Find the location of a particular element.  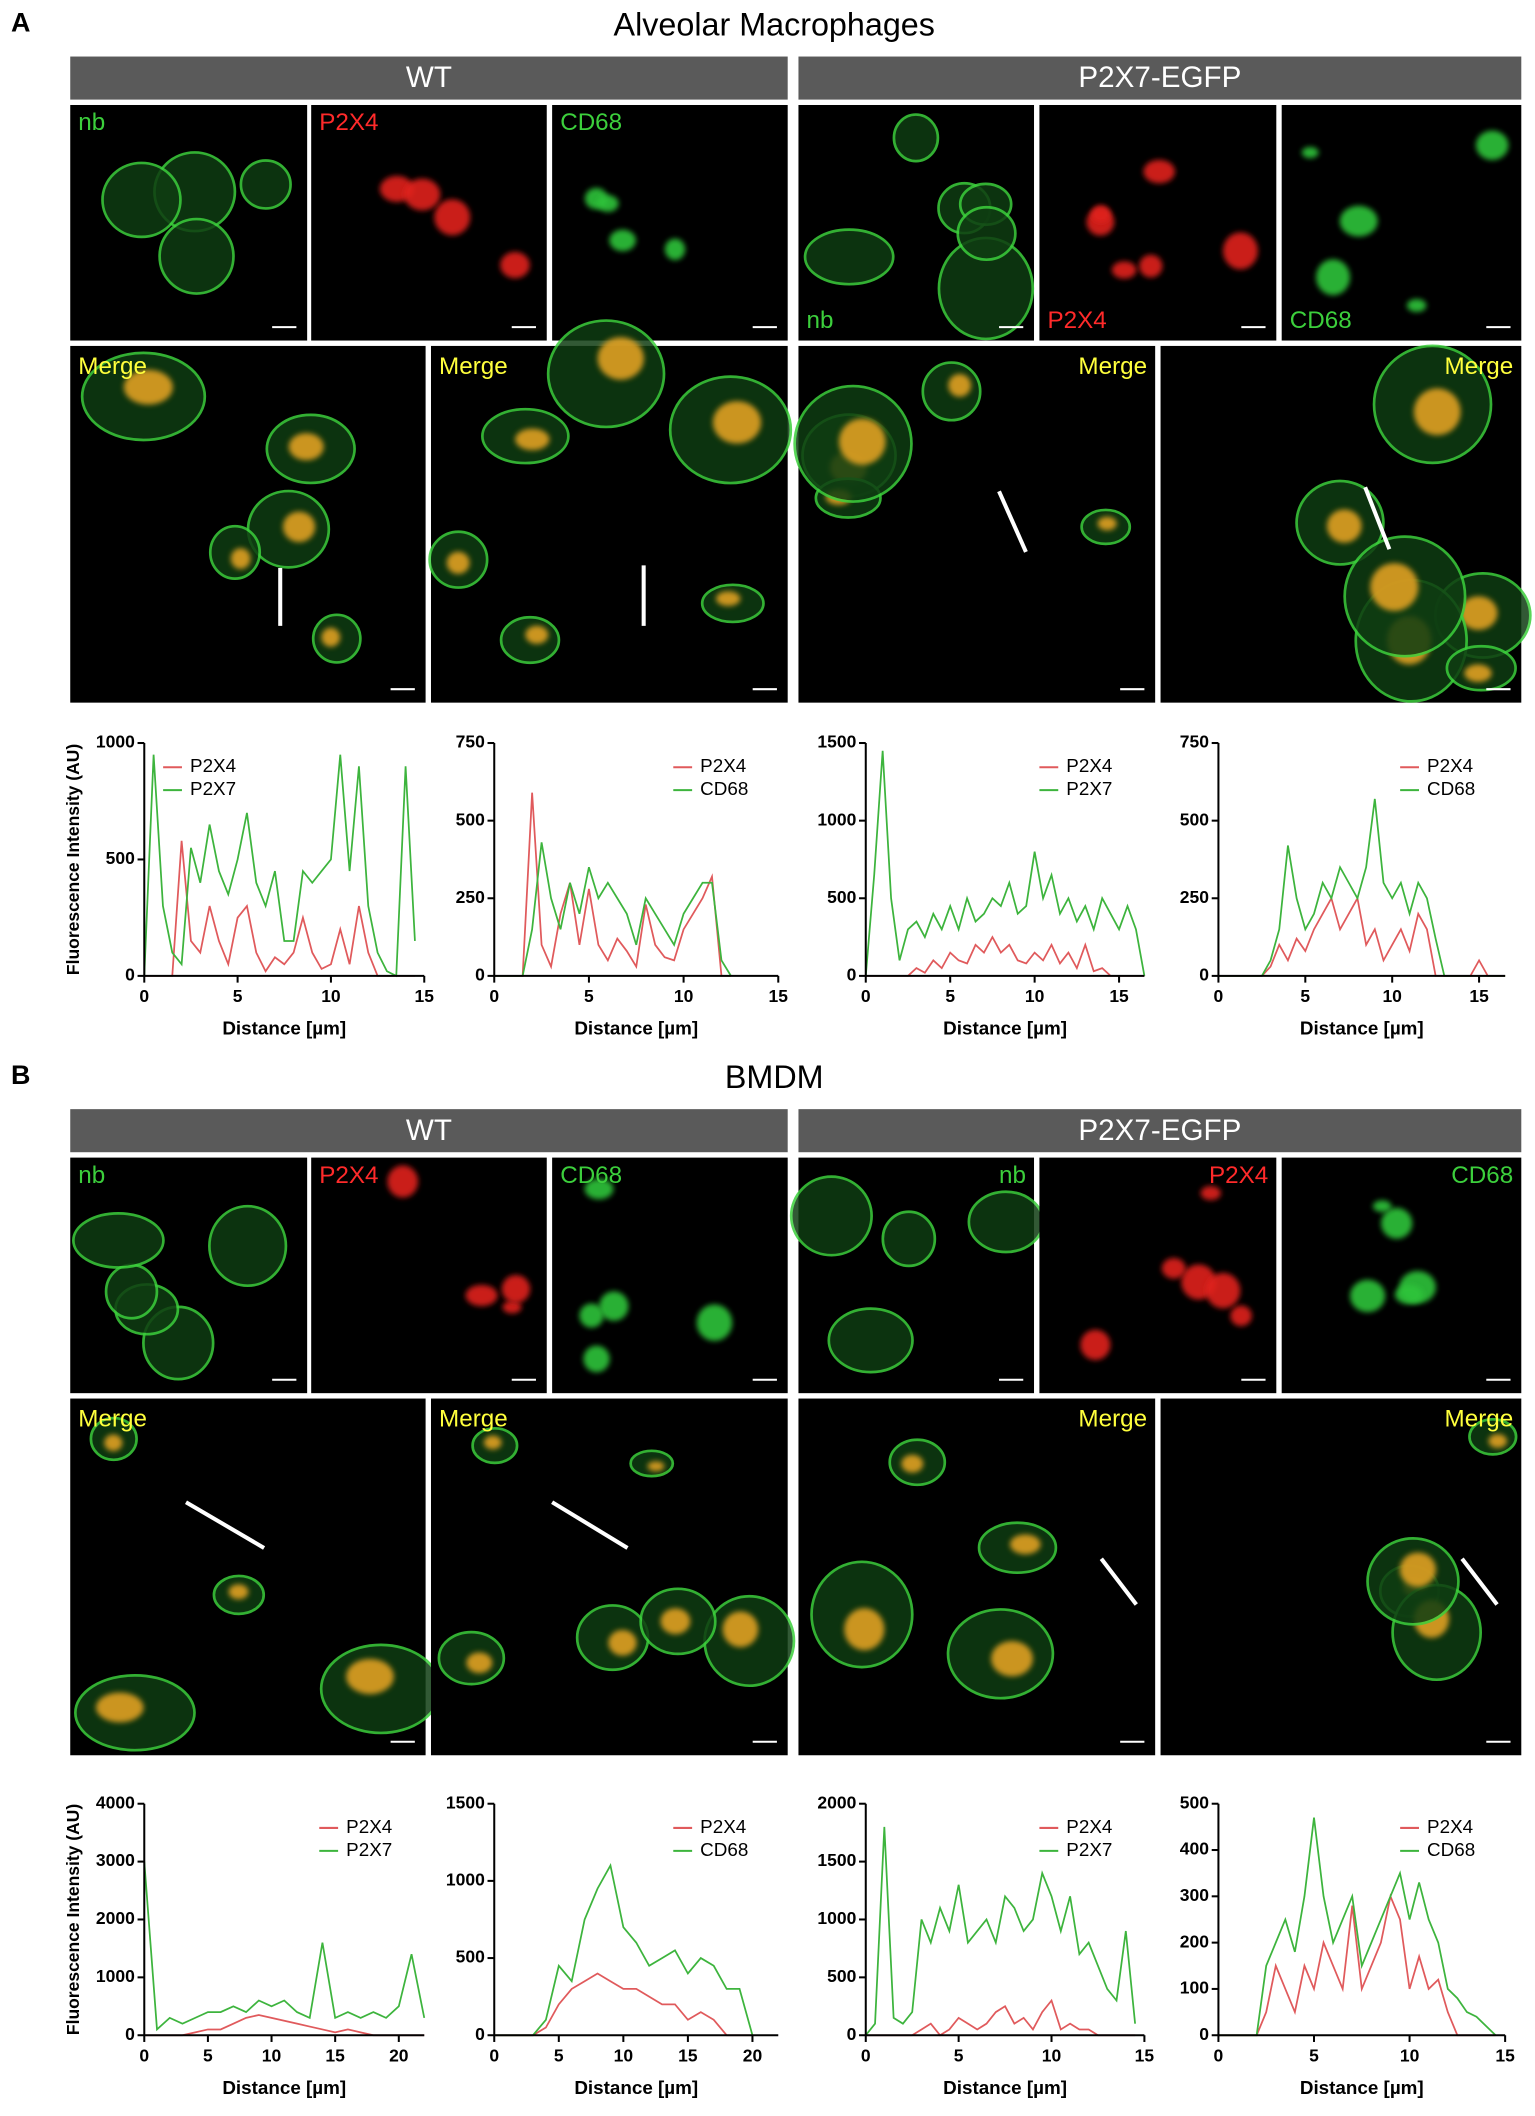

y-tick-label: 300 is located at coordinates (1194, 1895).